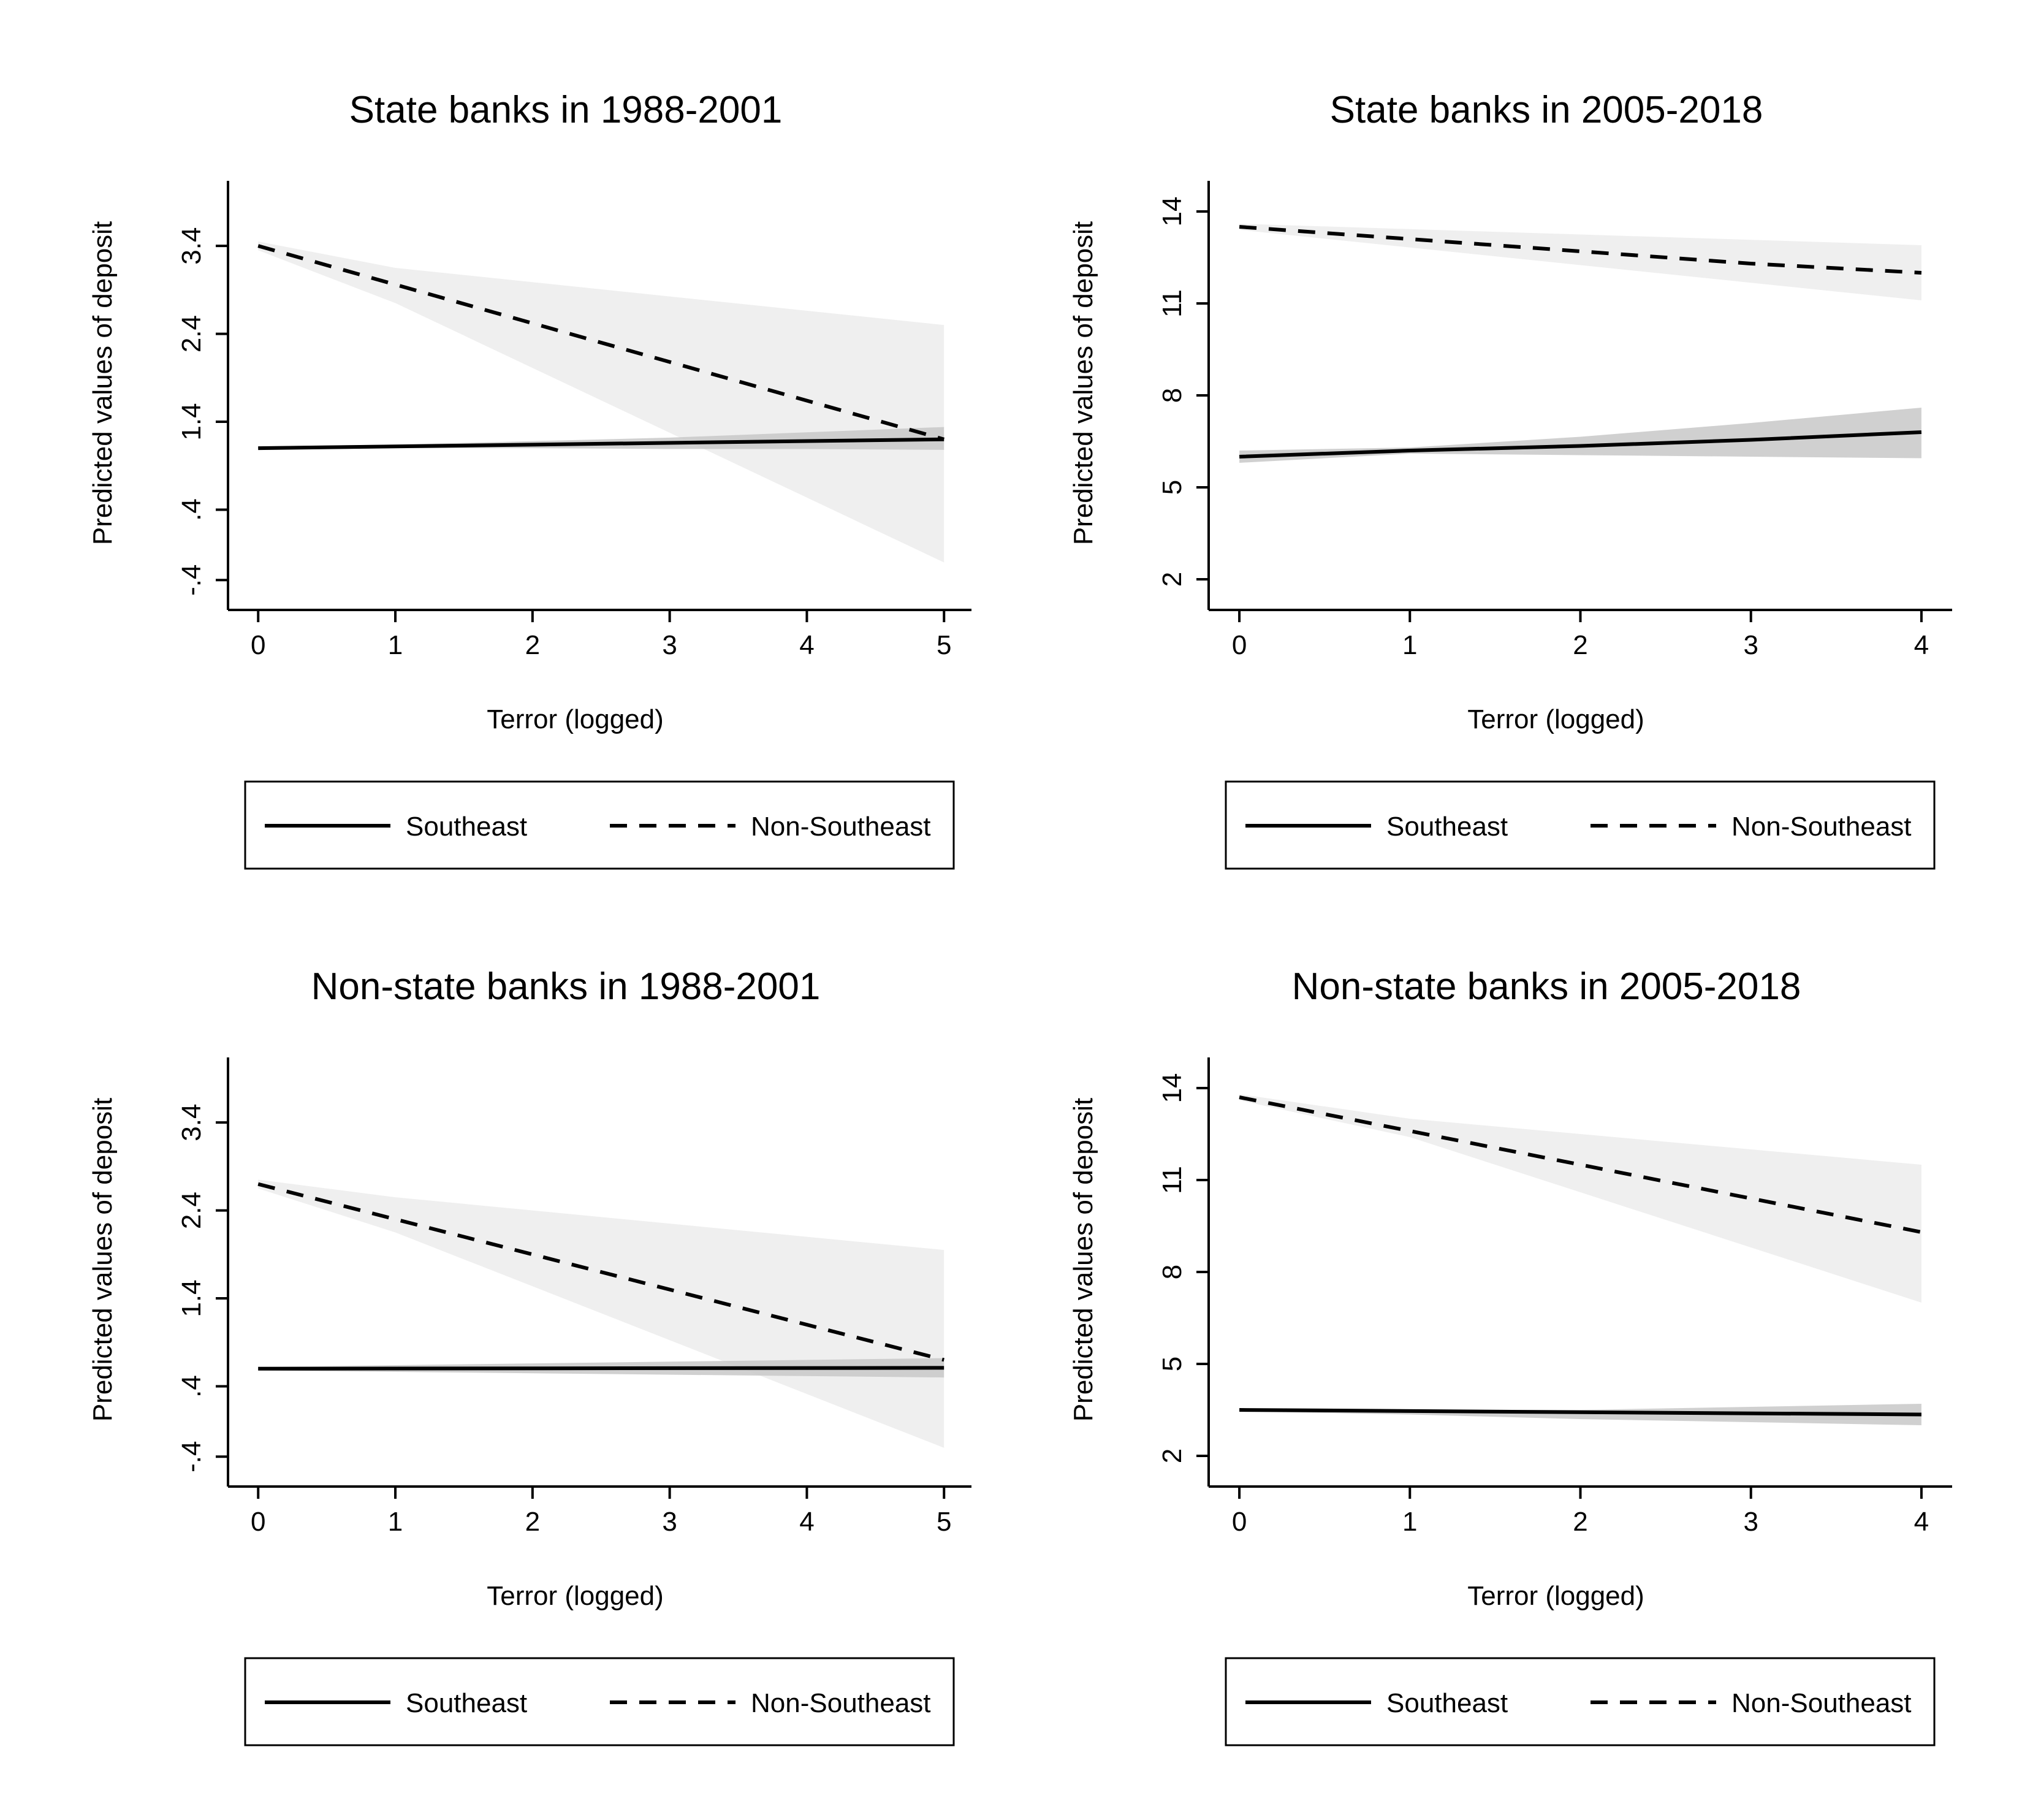 This screenshot has width=2022, height=1820. What do you see at coordinates (566, 110) in the screenshot?
I see `chart-title: State banks in 1988-2001` at bounding box center [566, 110].